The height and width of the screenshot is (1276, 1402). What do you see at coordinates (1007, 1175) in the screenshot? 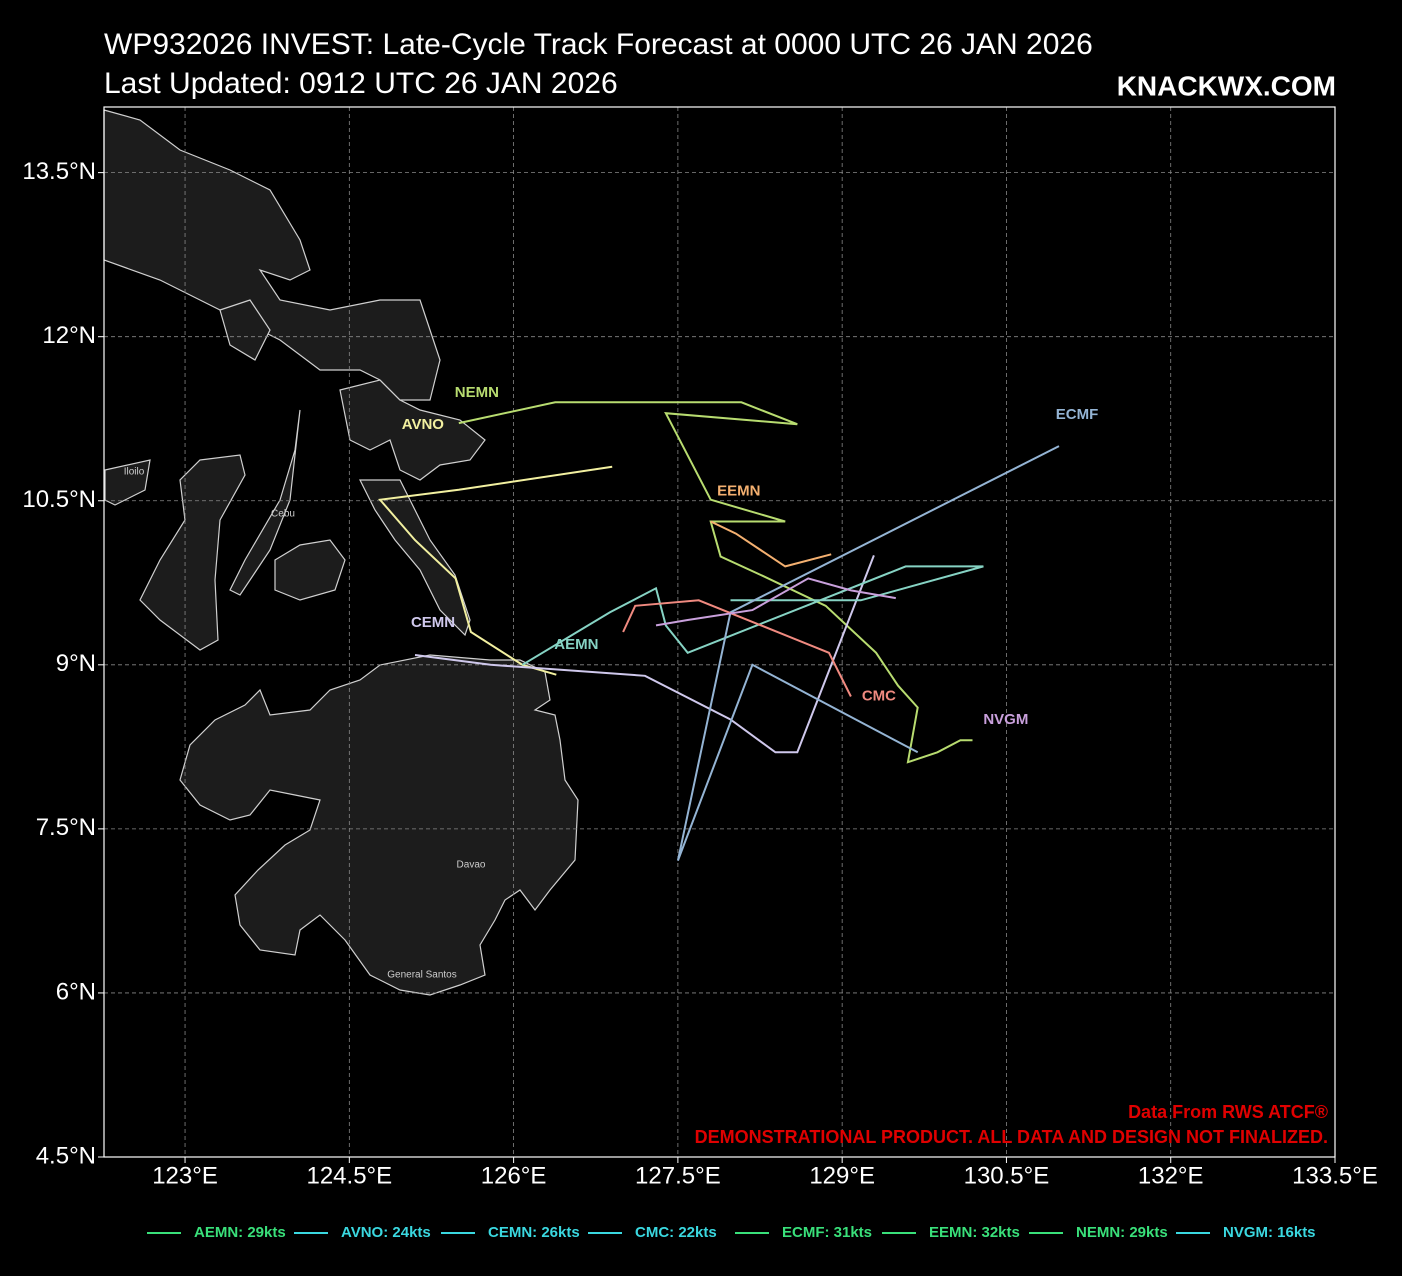
I see `x-tick-label: 130.5°E` at bounding box center [1007, 1175].